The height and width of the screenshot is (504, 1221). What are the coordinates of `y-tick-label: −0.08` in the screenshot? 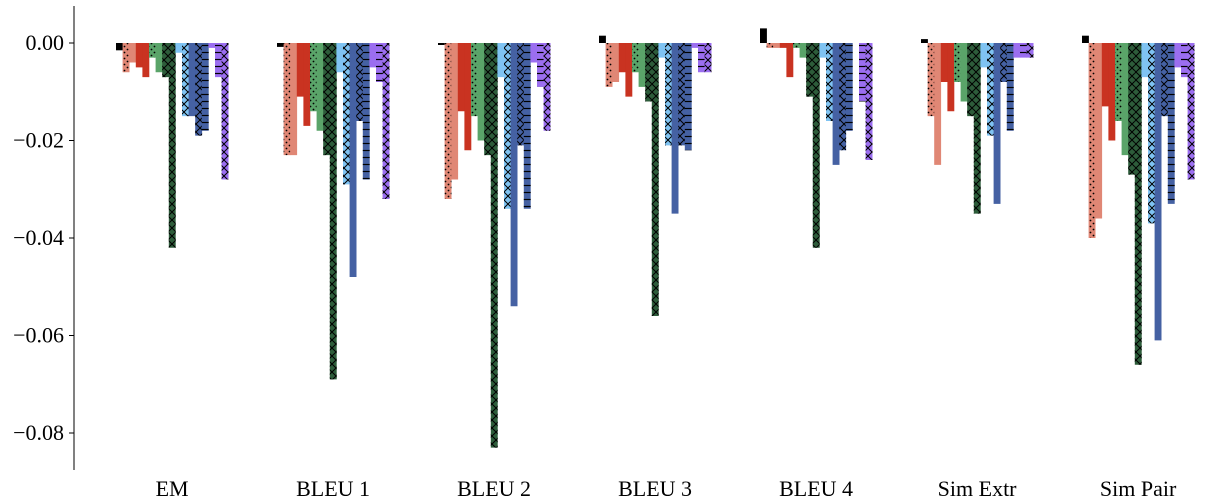 It's located at (38, 432).